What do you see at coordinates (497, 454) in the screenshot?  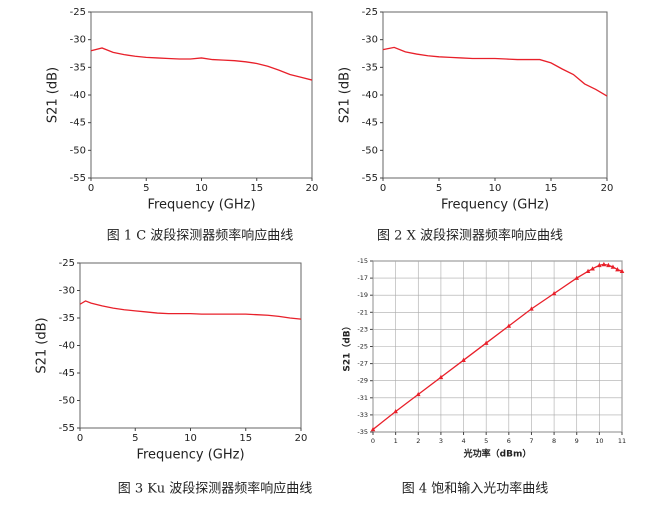 I see `x-axis-label: 光功率（dBm）` at bounding box center [497, 454].